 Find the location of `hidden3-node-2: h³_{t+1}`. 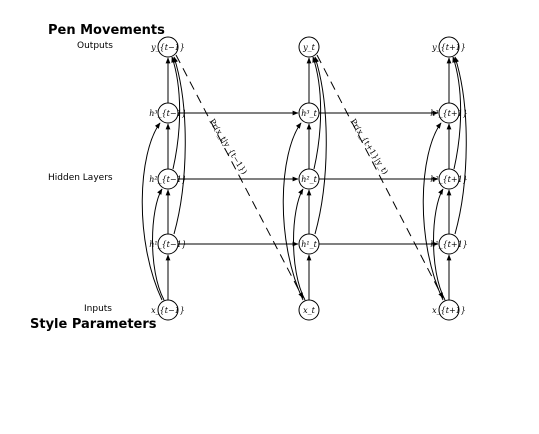

hidden3-node-2: h³_{t+1} is located at coordinates (449, 113).